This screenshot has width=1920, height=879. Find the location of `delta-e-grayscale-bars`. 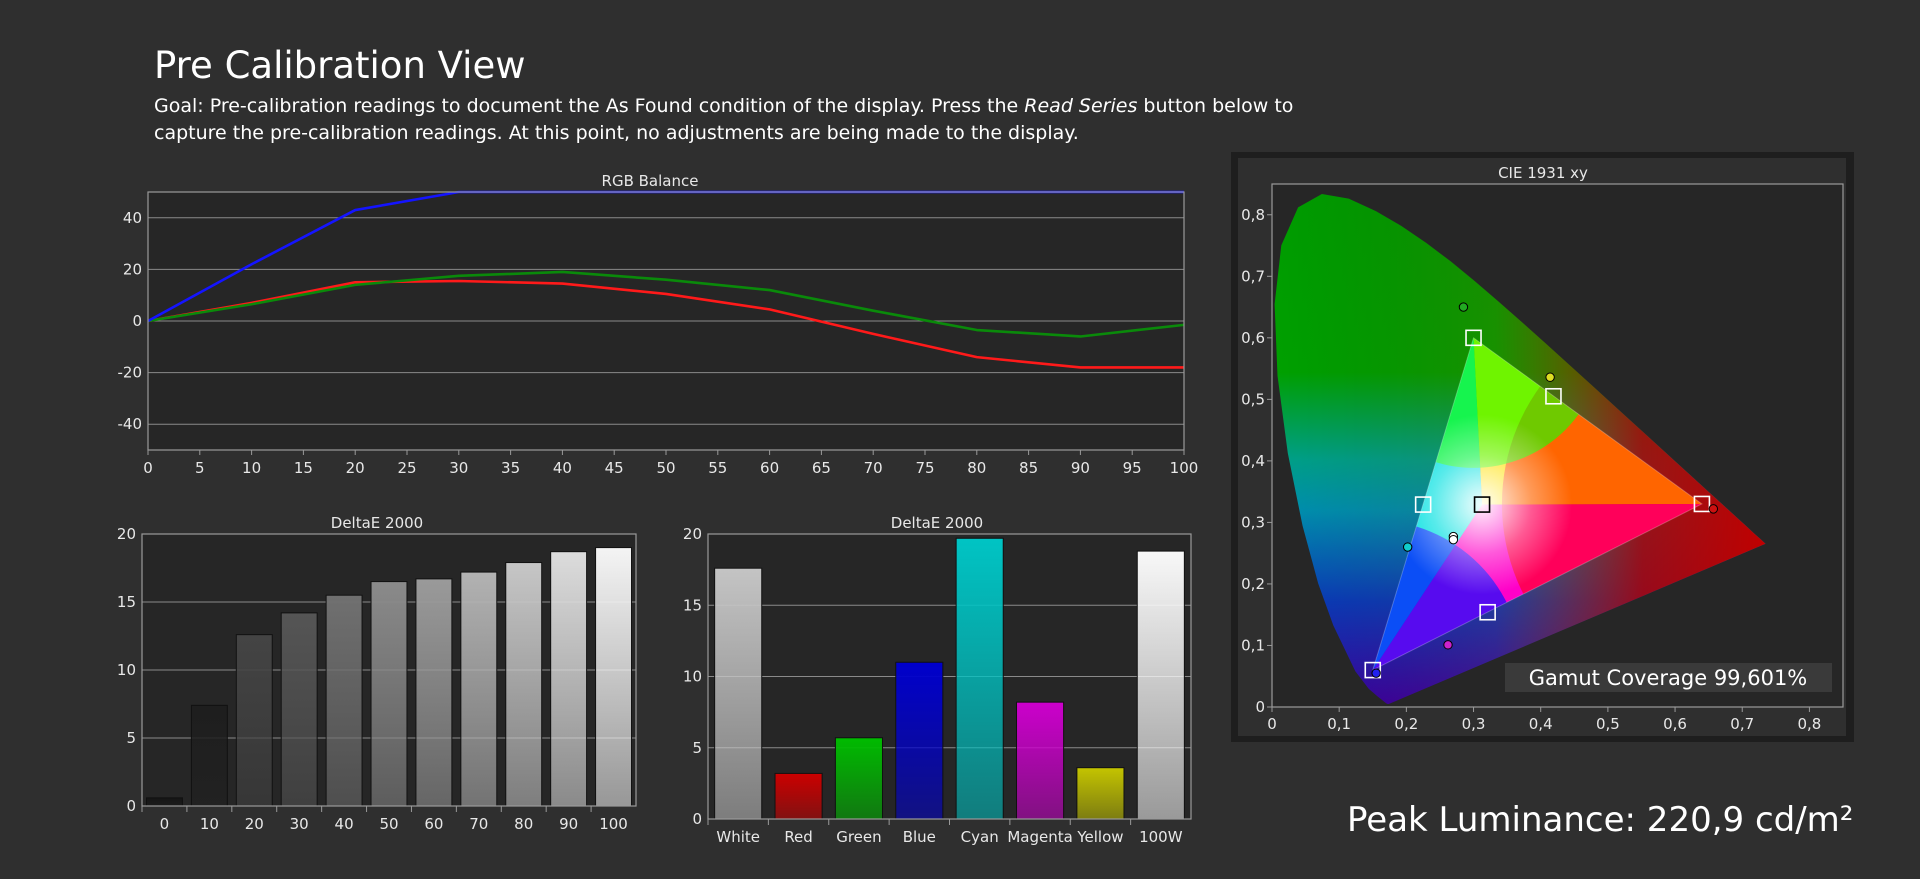

delta-e-grayscale-bars is located at coordinates (389, 677).